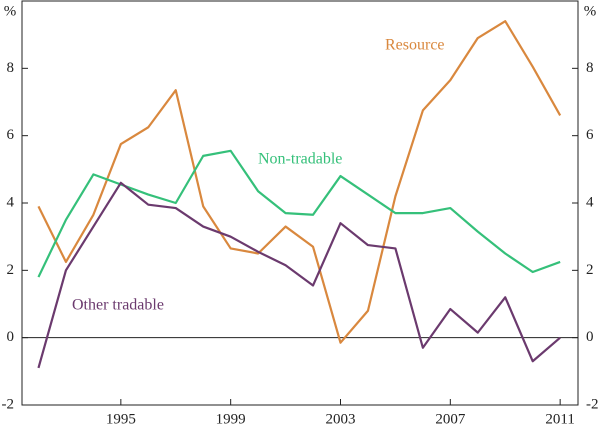  What do you see at coordinates (590, 68) in the screenshot?
I see `y2-tick-label: 8` at bounding box center [590, 68].